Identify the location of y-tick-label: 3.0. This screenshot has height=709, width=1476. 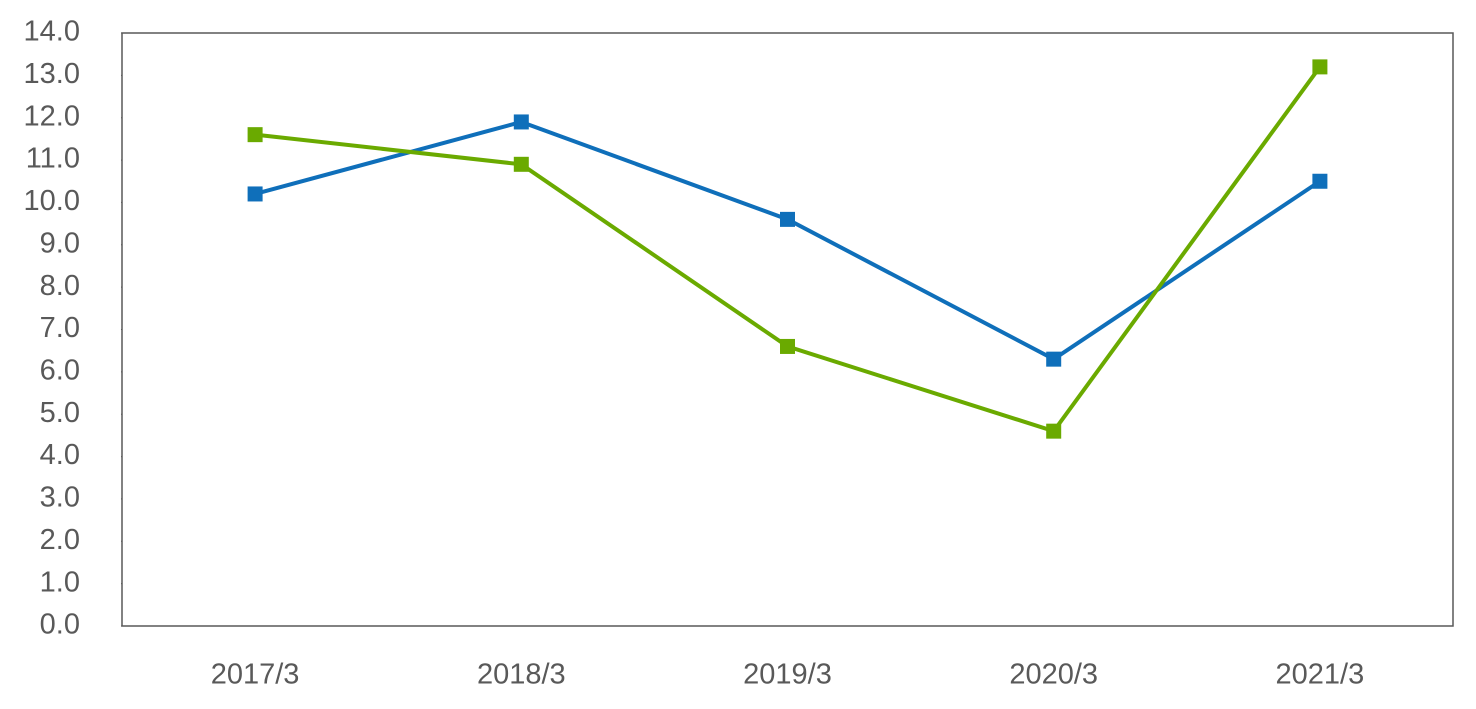
(60, 498).